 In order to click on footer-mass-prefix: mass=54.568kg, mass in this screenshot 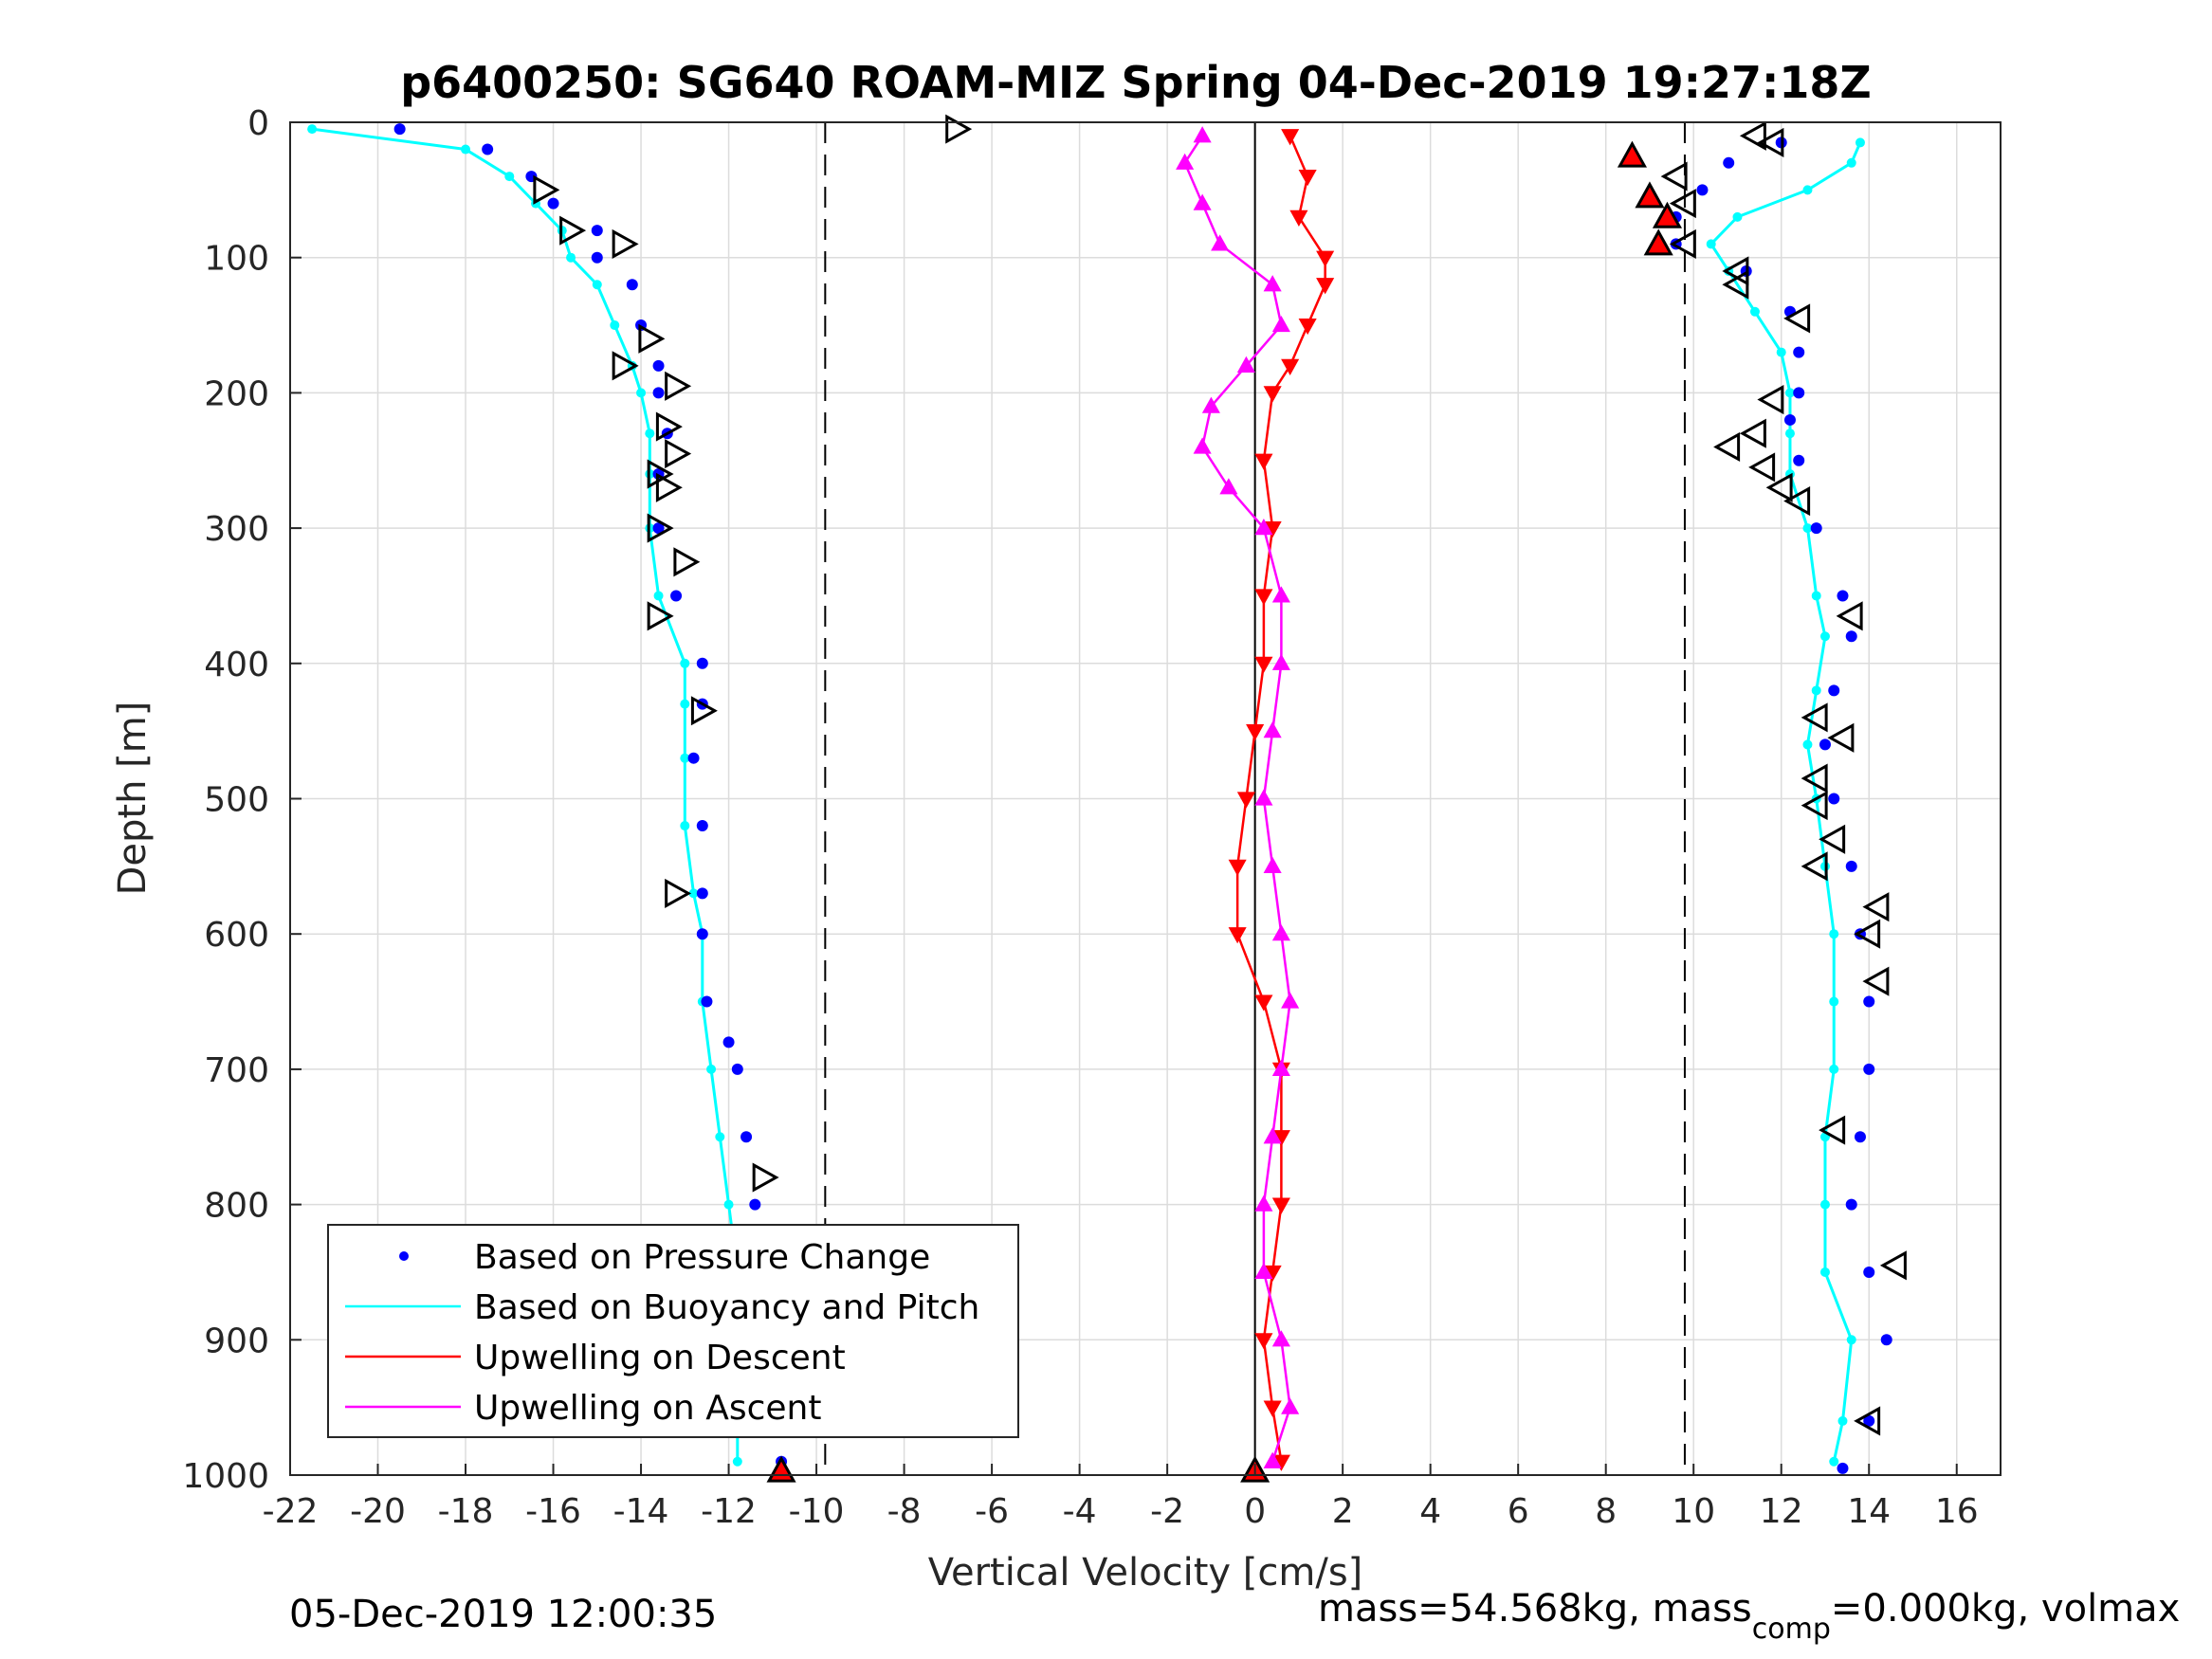, I will do `click(1535, 1609)`.